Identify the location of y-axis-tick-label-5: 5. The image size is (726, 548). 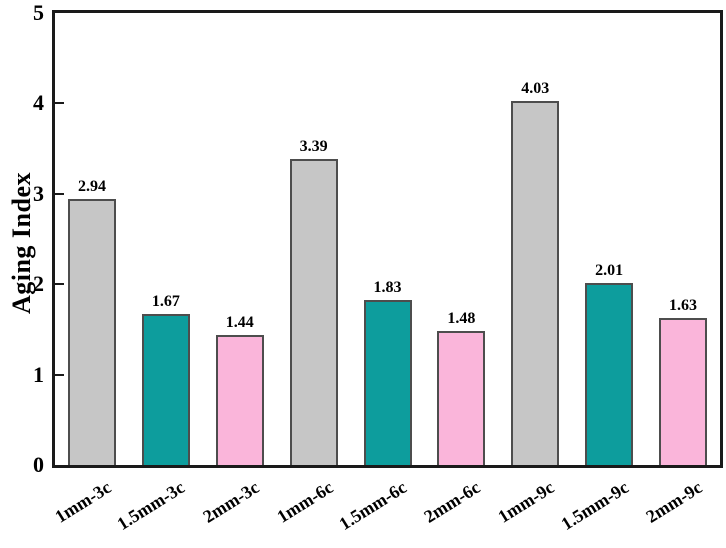
(38, 12).